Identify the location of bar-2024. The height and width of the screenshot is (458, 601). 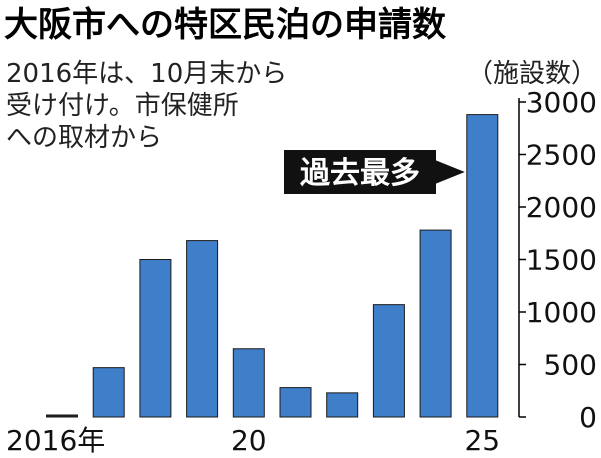
(435, 323).